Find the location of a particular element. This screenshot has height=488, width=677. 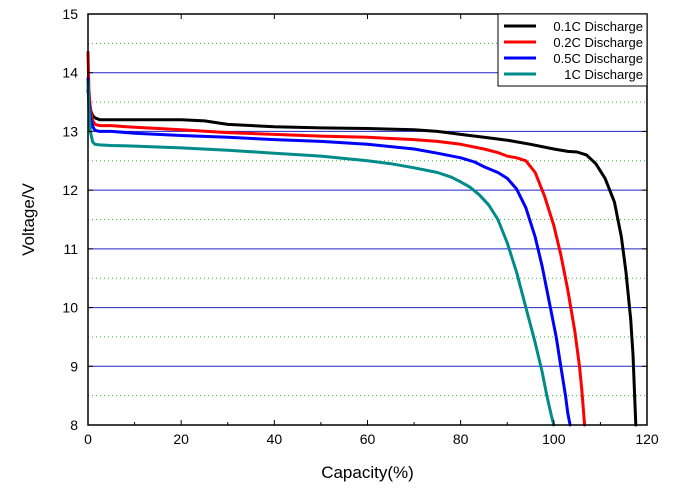

y-tick-label: 13 is located at coordinates (70, 131).